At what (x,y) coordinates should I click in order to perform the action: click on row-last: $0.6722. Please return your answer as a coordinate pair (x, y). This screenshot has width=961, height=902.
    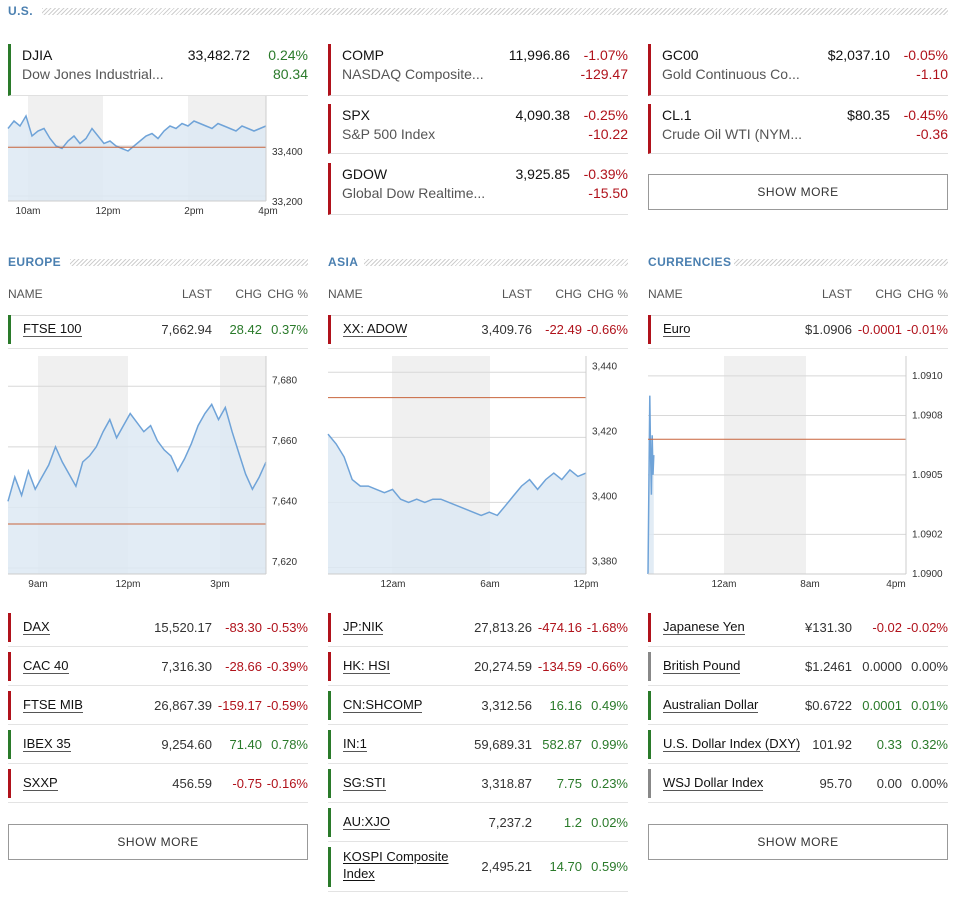
    Looking at the image, I should click on (828, 705).